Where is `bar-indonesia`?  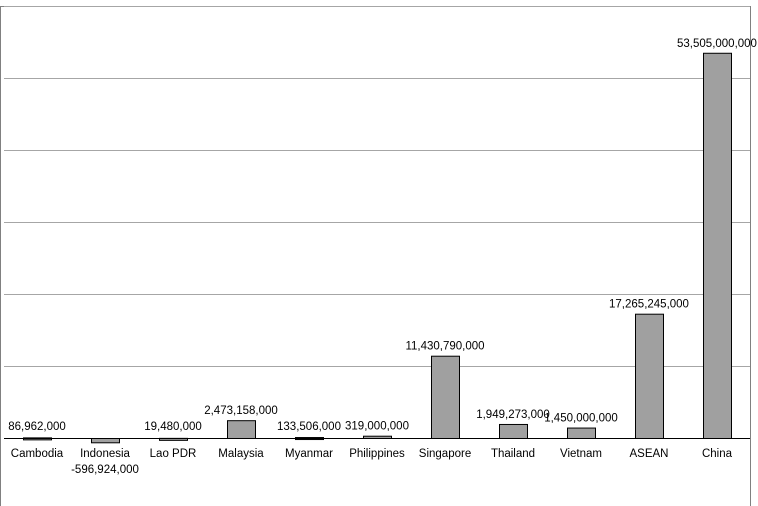 bar-indonesia is located at coordinates (105, 441).